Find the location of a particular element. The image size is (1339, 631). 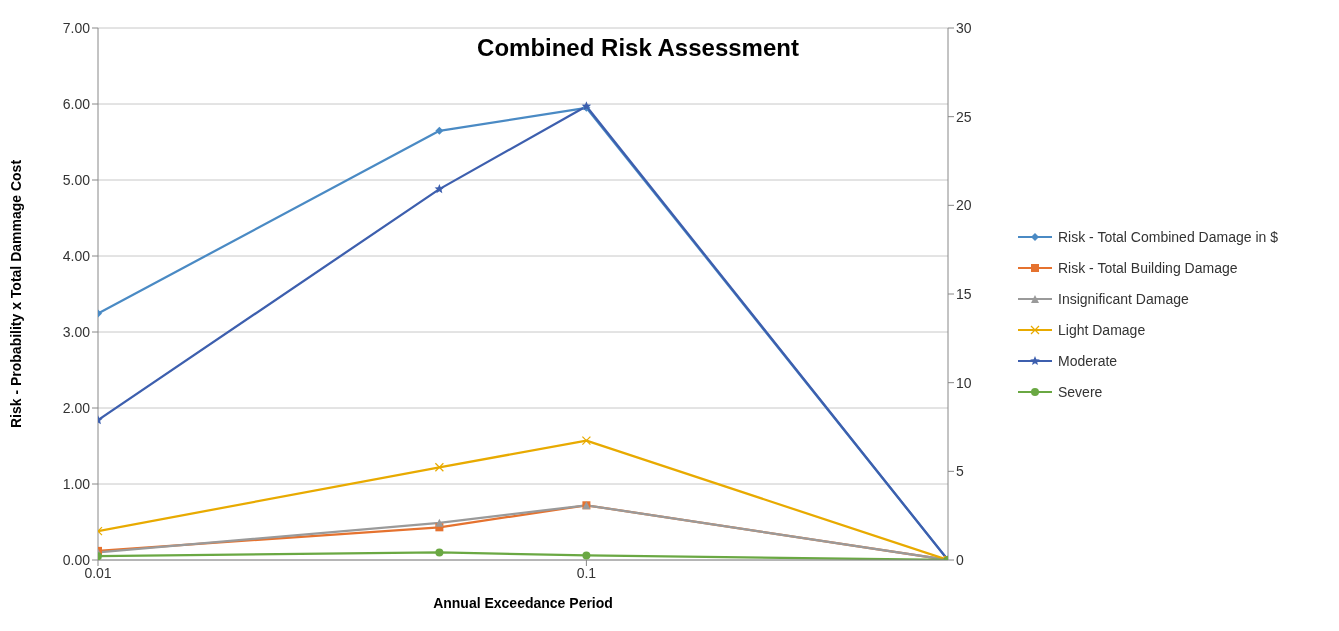

y-tick-label: 7.00 is located at coordinates (76, 27).